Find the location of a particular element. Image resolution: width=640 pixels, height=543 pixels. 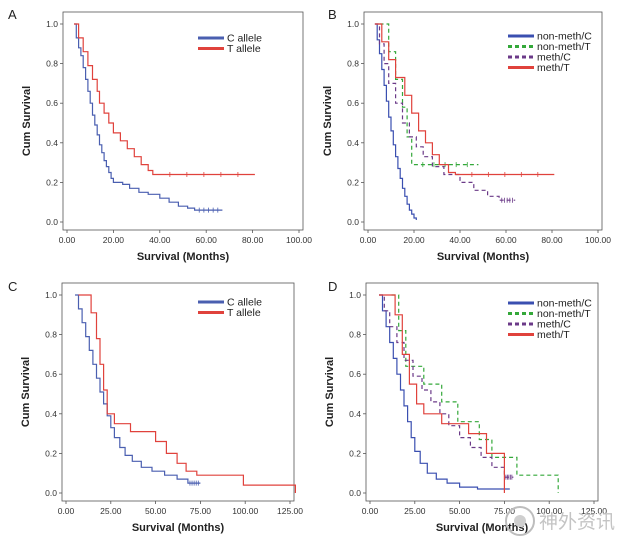

panel-label: C is located at coordinates (12, 286).